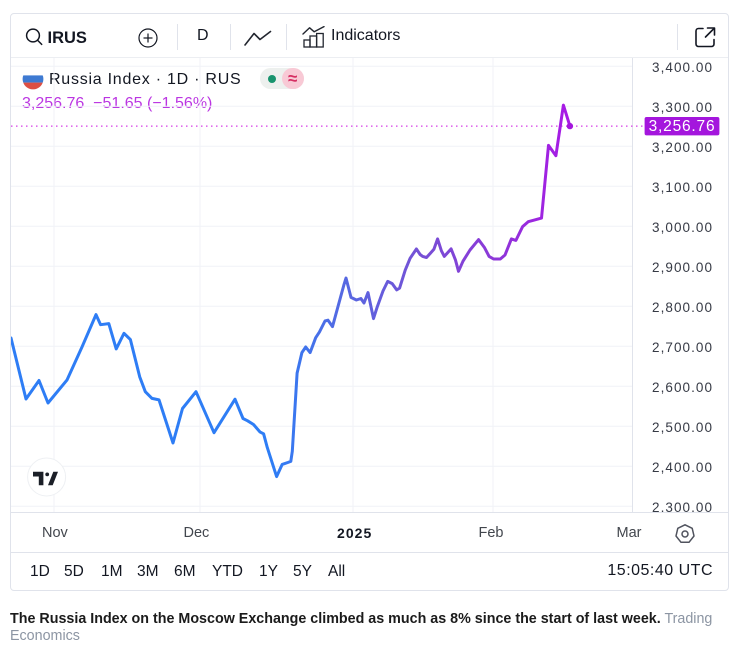  I want to click on svg-text: 2,700.00, so click(682, 347).